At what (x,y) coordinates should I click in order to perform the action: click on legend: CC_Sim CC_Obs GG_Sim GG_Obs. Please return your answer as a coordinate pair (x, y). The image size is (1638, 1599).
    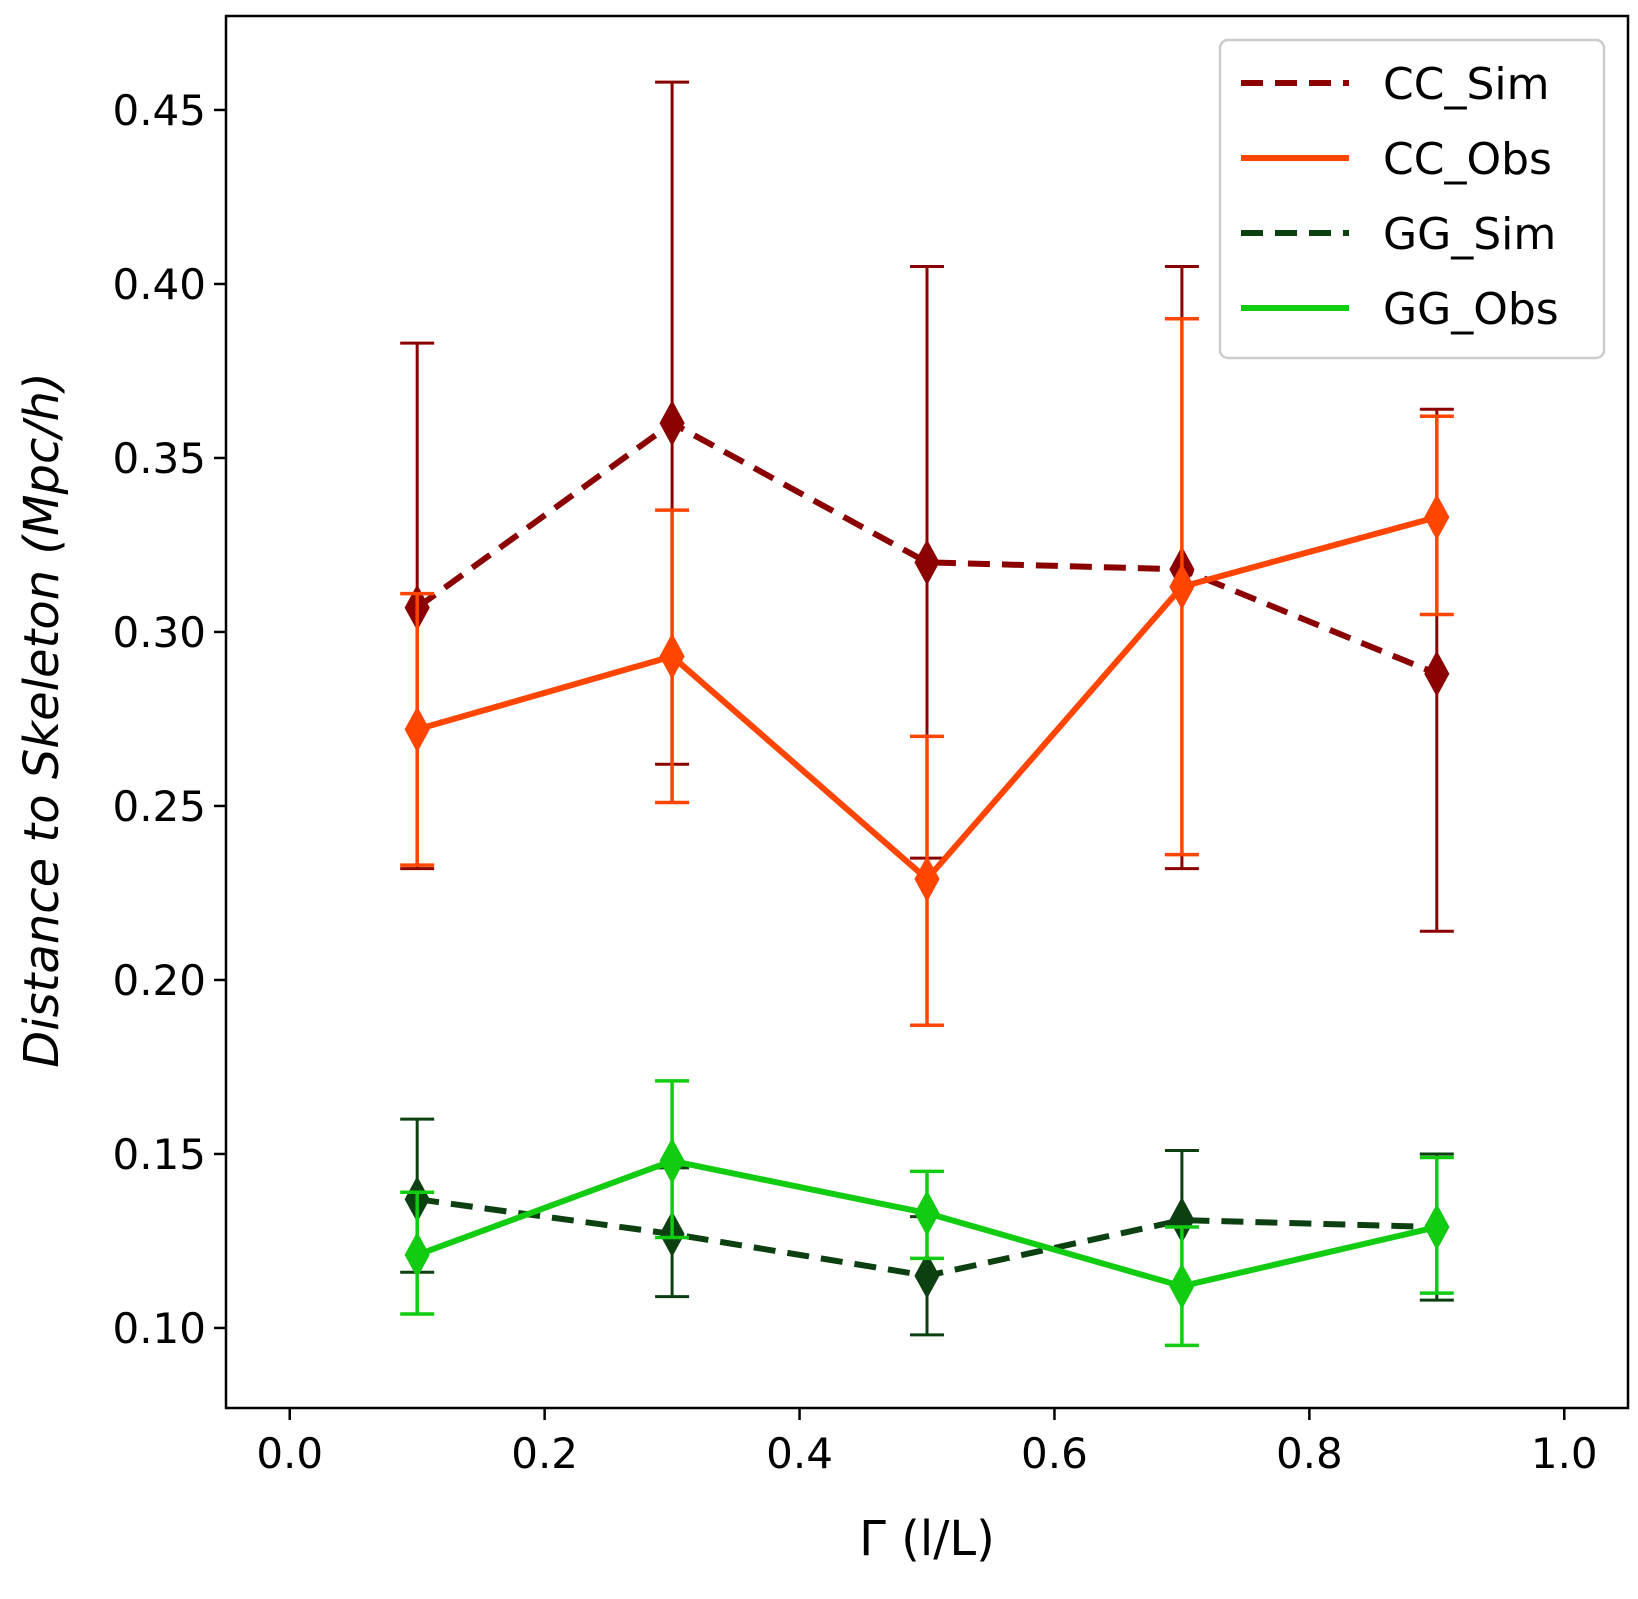
    Looking at the image, I should click on (1412, 199).